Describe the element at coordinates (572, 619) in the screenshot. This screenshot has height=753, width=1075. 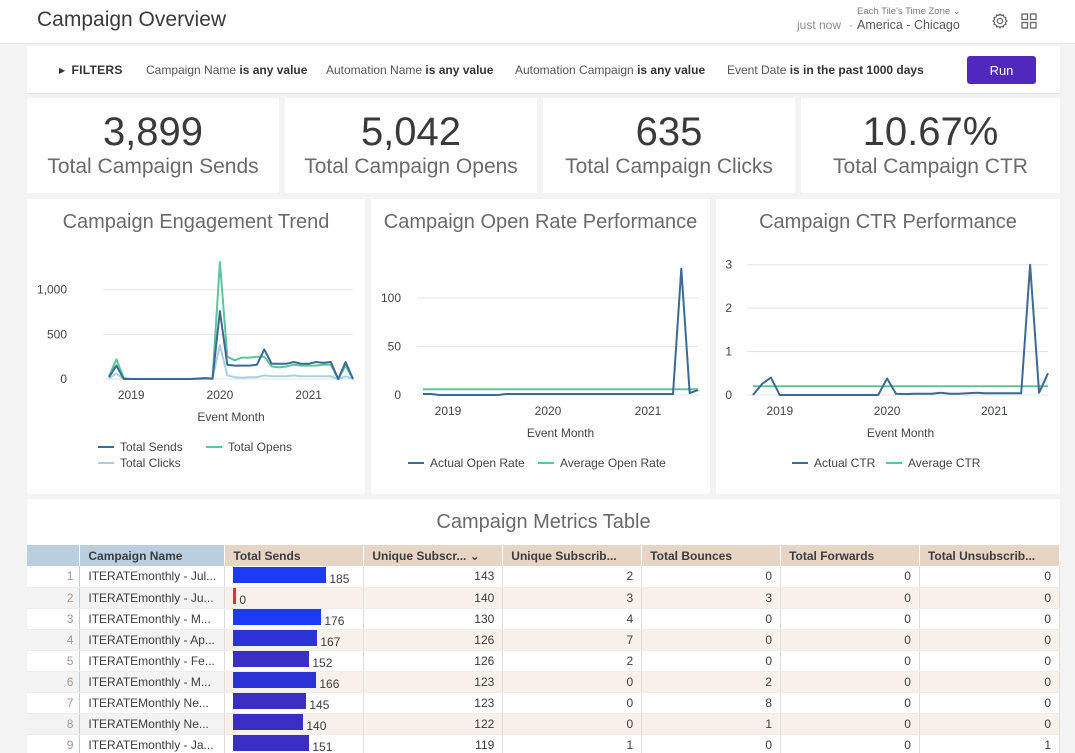
I see `unique-subscribers-2-cell: 4` at that location.